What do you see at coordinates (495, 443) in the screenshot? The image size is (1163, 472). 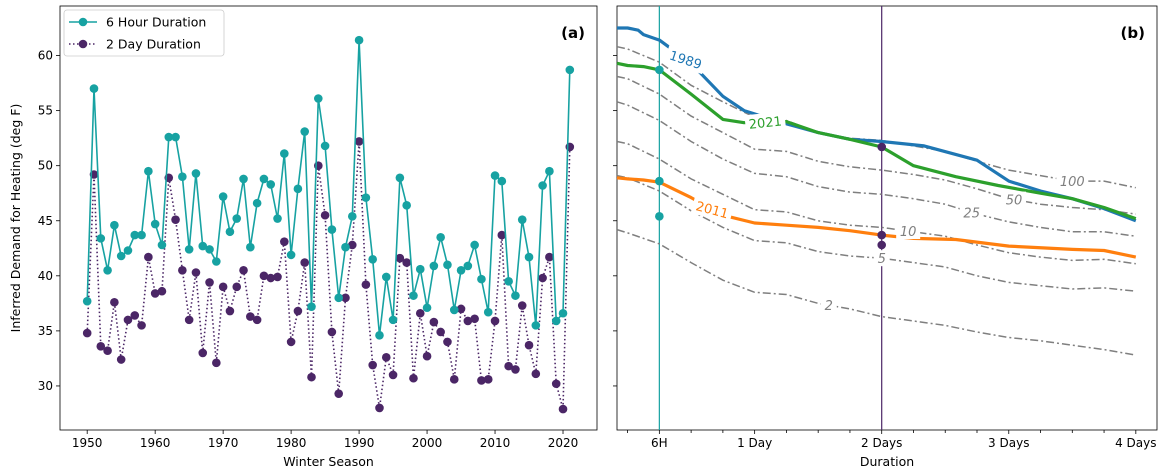 I see `x-tick-label: 2010` at bounding box center [495, 443].